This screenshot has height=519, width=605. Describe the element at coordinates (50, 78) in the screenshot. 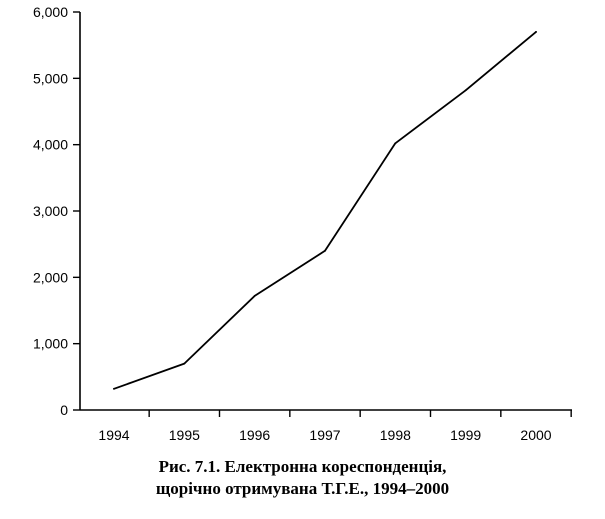

I see `y-tick-label: 5,000` at that location.